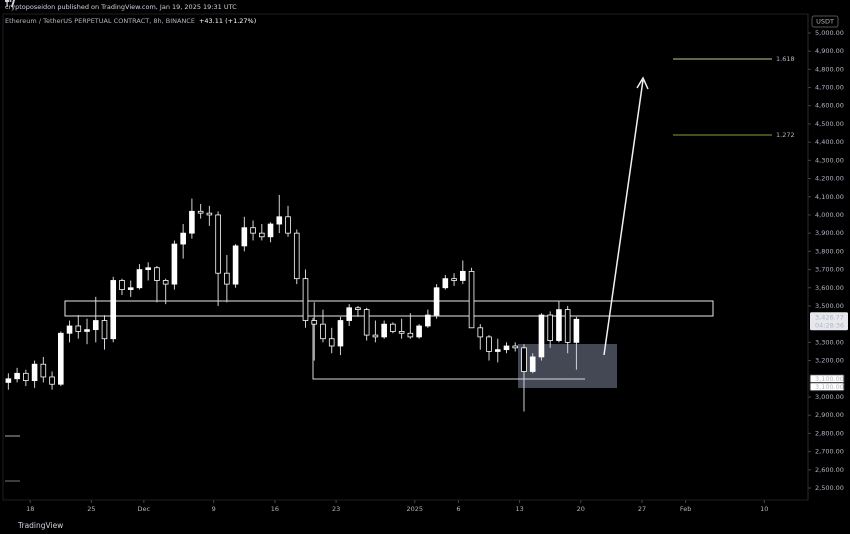 The width and height of the screenshot is (850, 534). What do you see at coordinates (389, 308) in the screenshot?
I see `resistance-zone` at bounding box center [389, 308].